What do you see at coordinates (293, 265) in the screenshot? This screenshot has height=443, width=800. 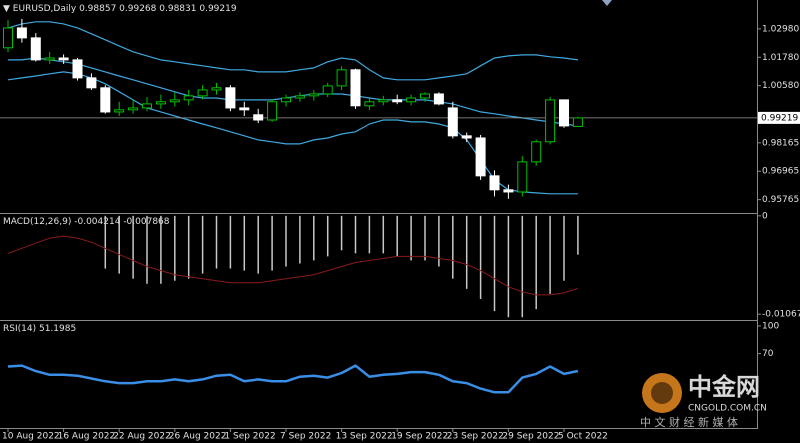 I see `signal-line` at bounding box center [293, 265].